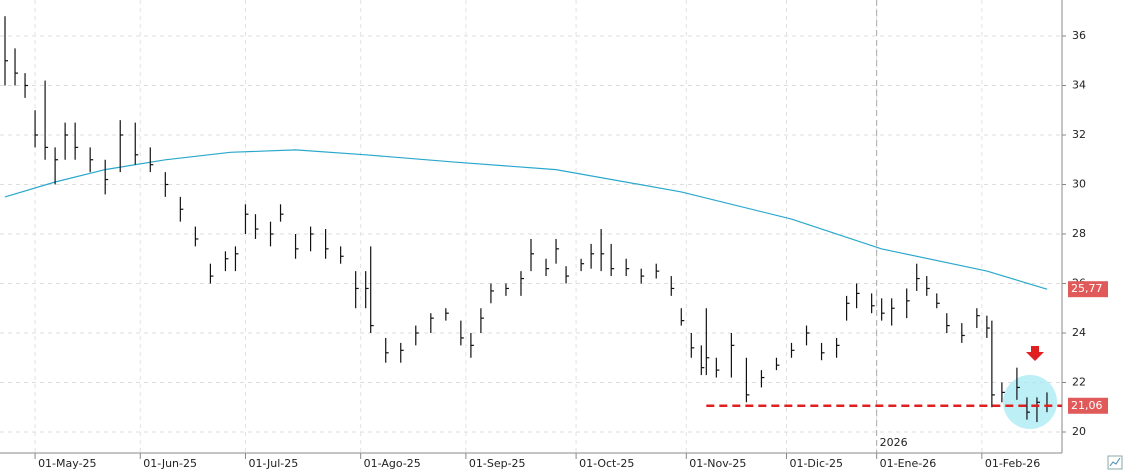  Describe the element at coordinates (1079, 134) in the screenshot. I see `y-tick-label: 32` at that location.